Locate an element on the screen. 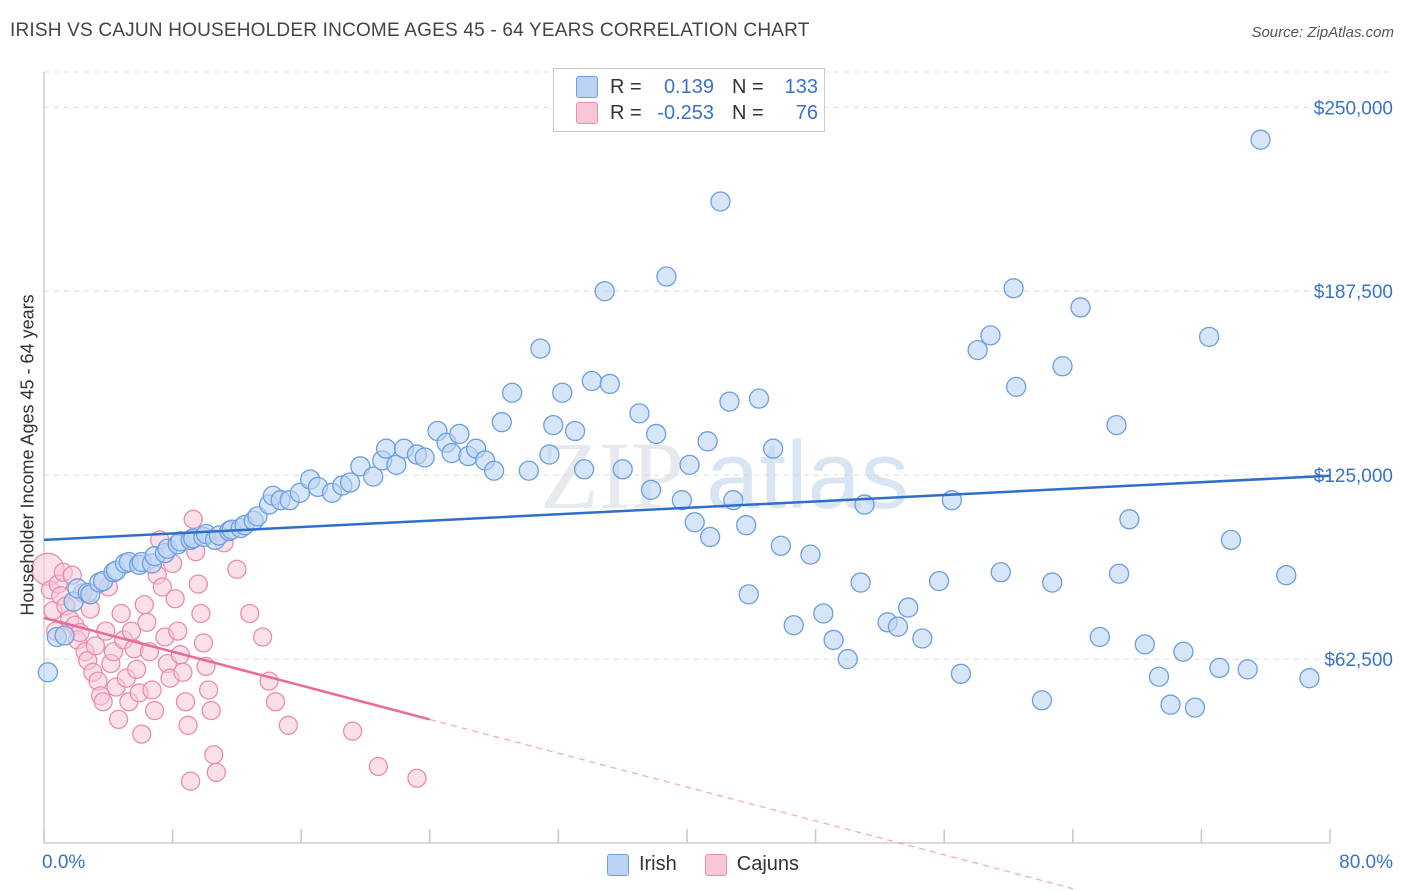  irish-trend-line is located at coordinates (687, 508).